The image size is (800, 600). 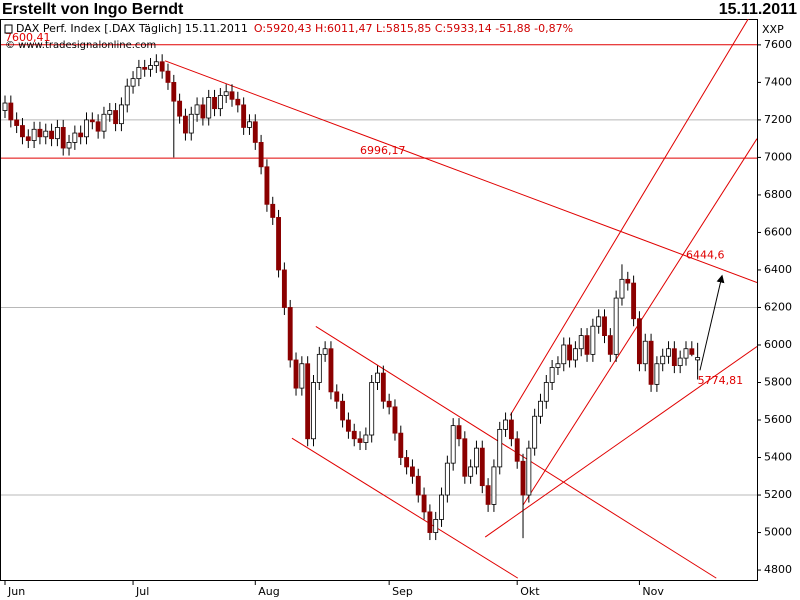 I want to click on hline-label: 7600,41, so click(x=28, y=37).